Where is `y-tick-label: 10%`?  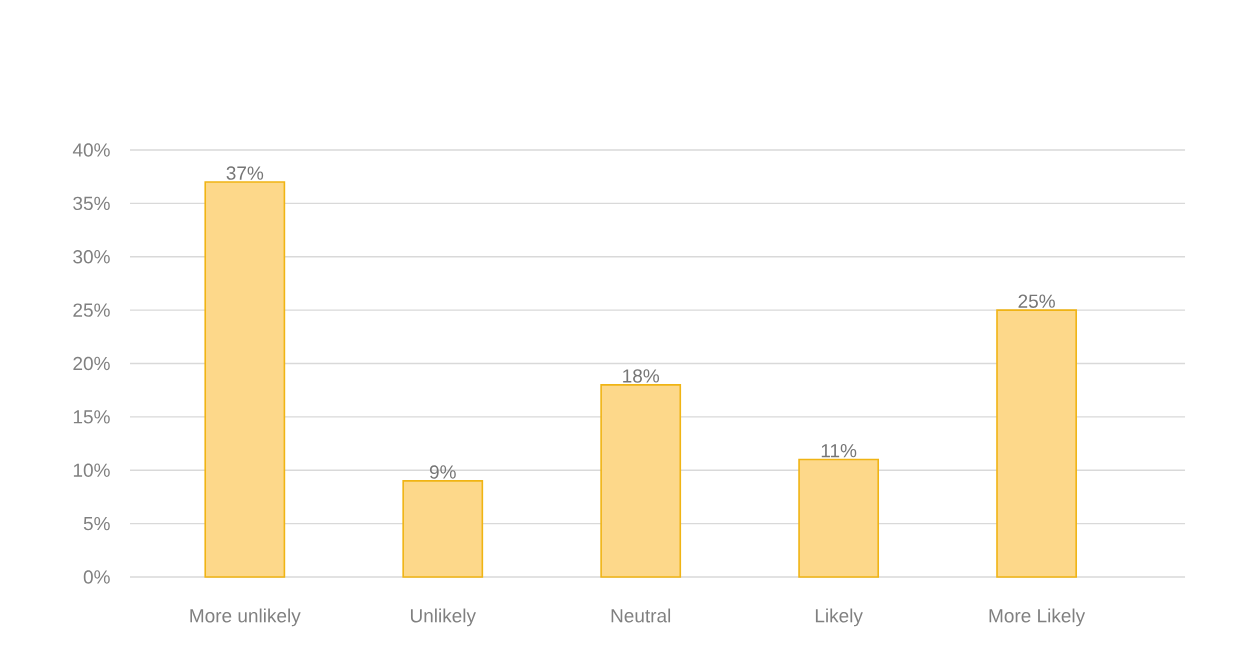
y-tick-label: 10% is located at coordinates (91, 470).